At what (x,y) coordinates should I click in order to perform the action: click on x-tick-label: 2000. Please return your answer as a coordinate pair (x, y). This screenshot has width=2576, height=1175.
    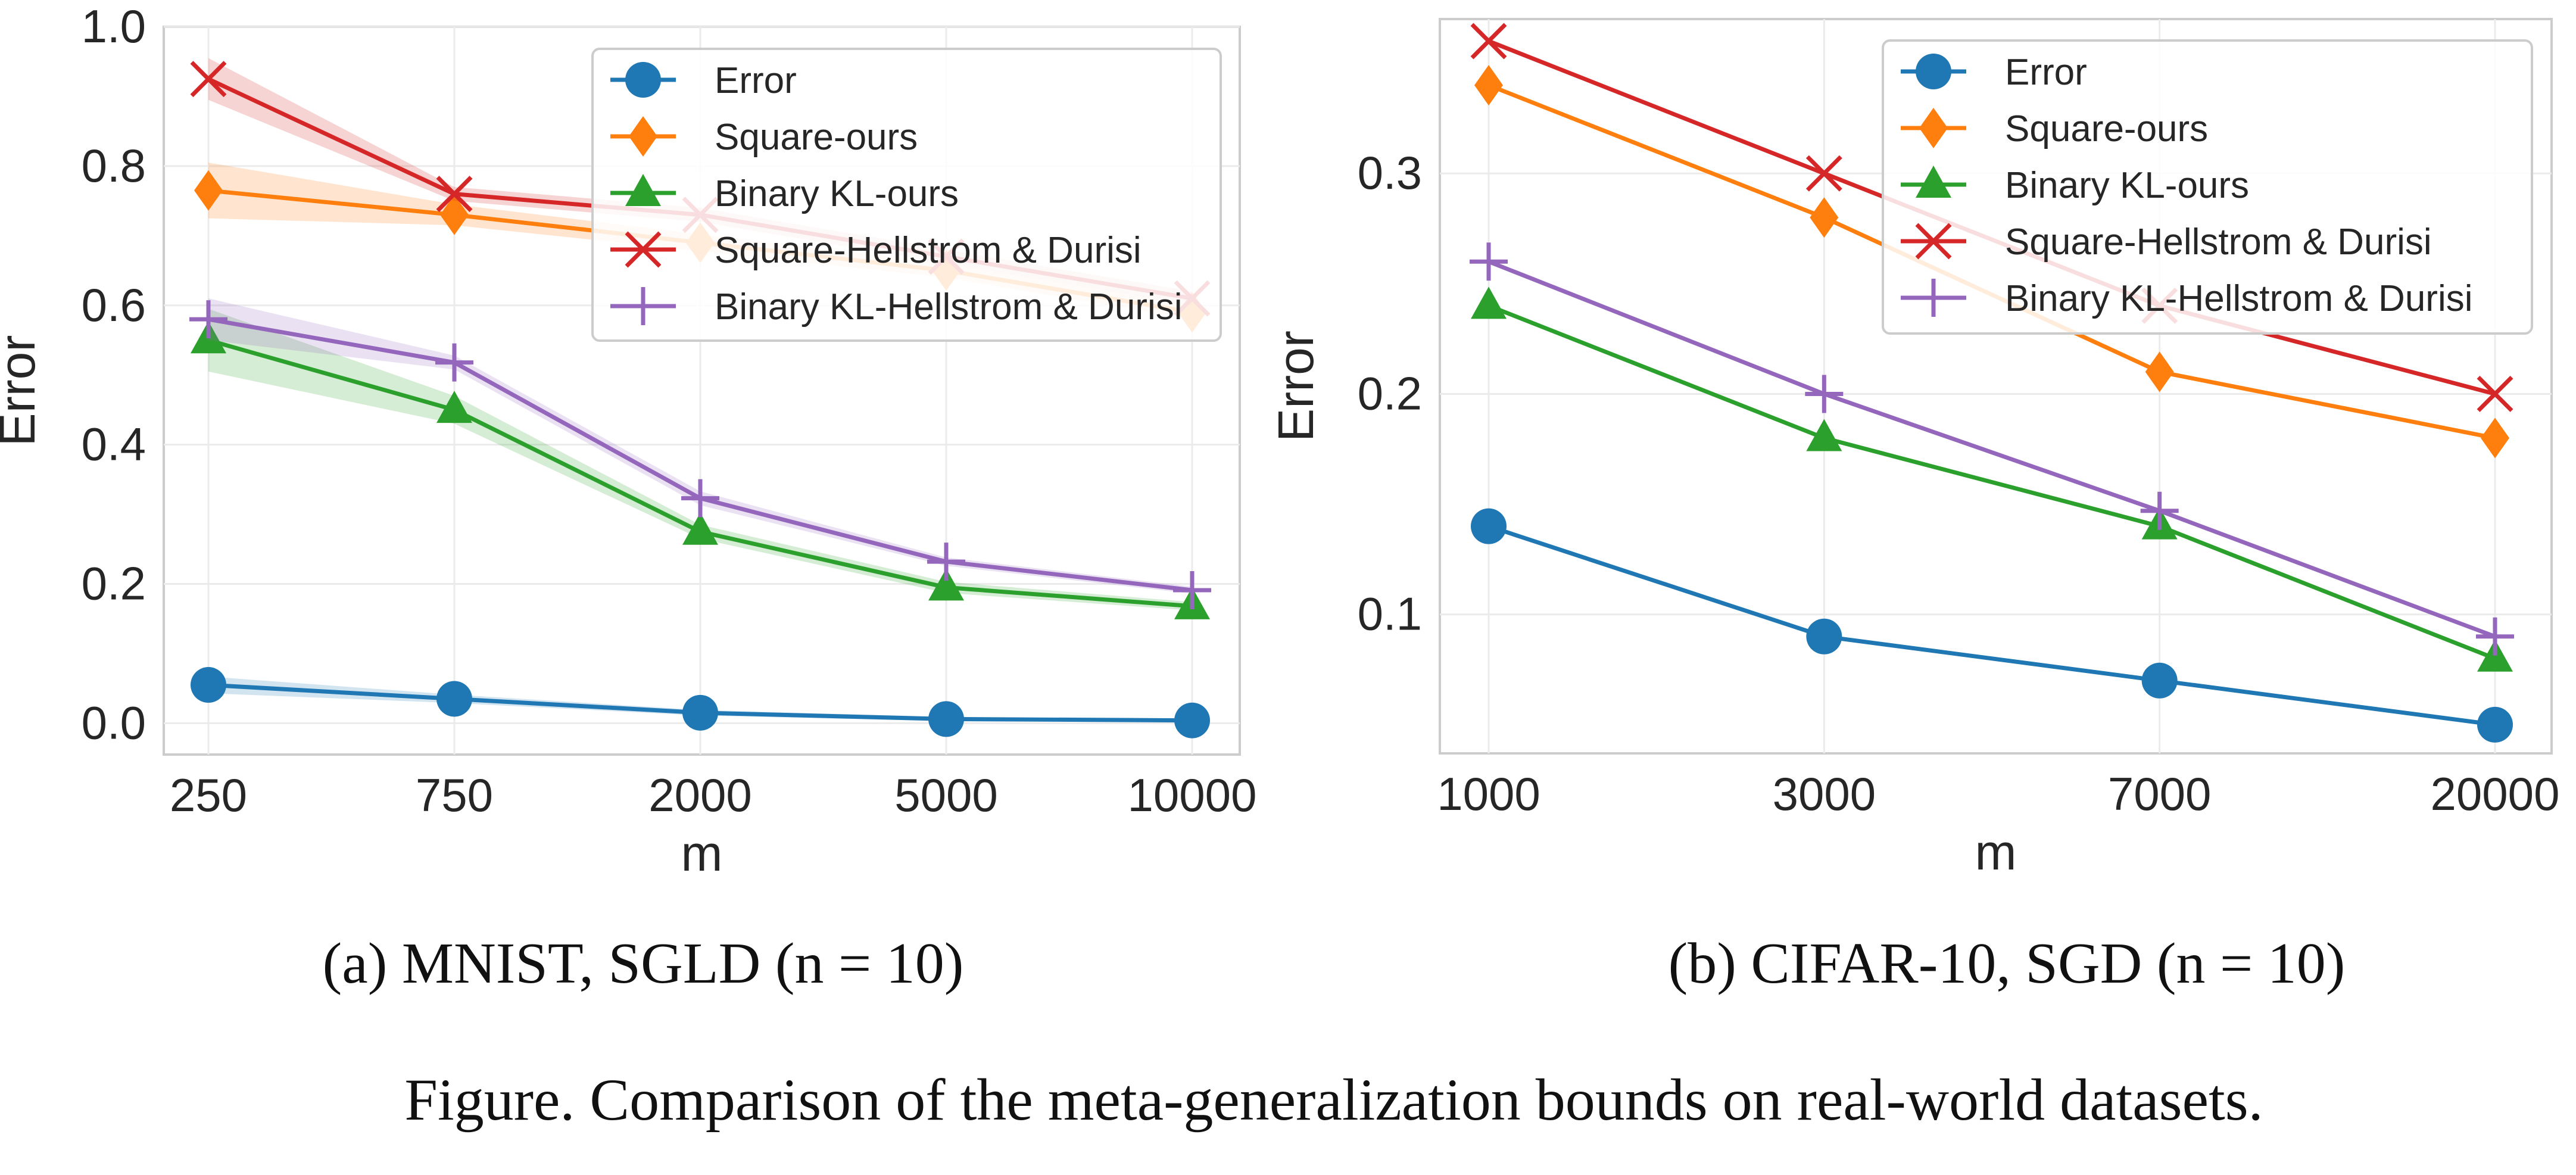
    Looking at the image, I should click on (700, 795).